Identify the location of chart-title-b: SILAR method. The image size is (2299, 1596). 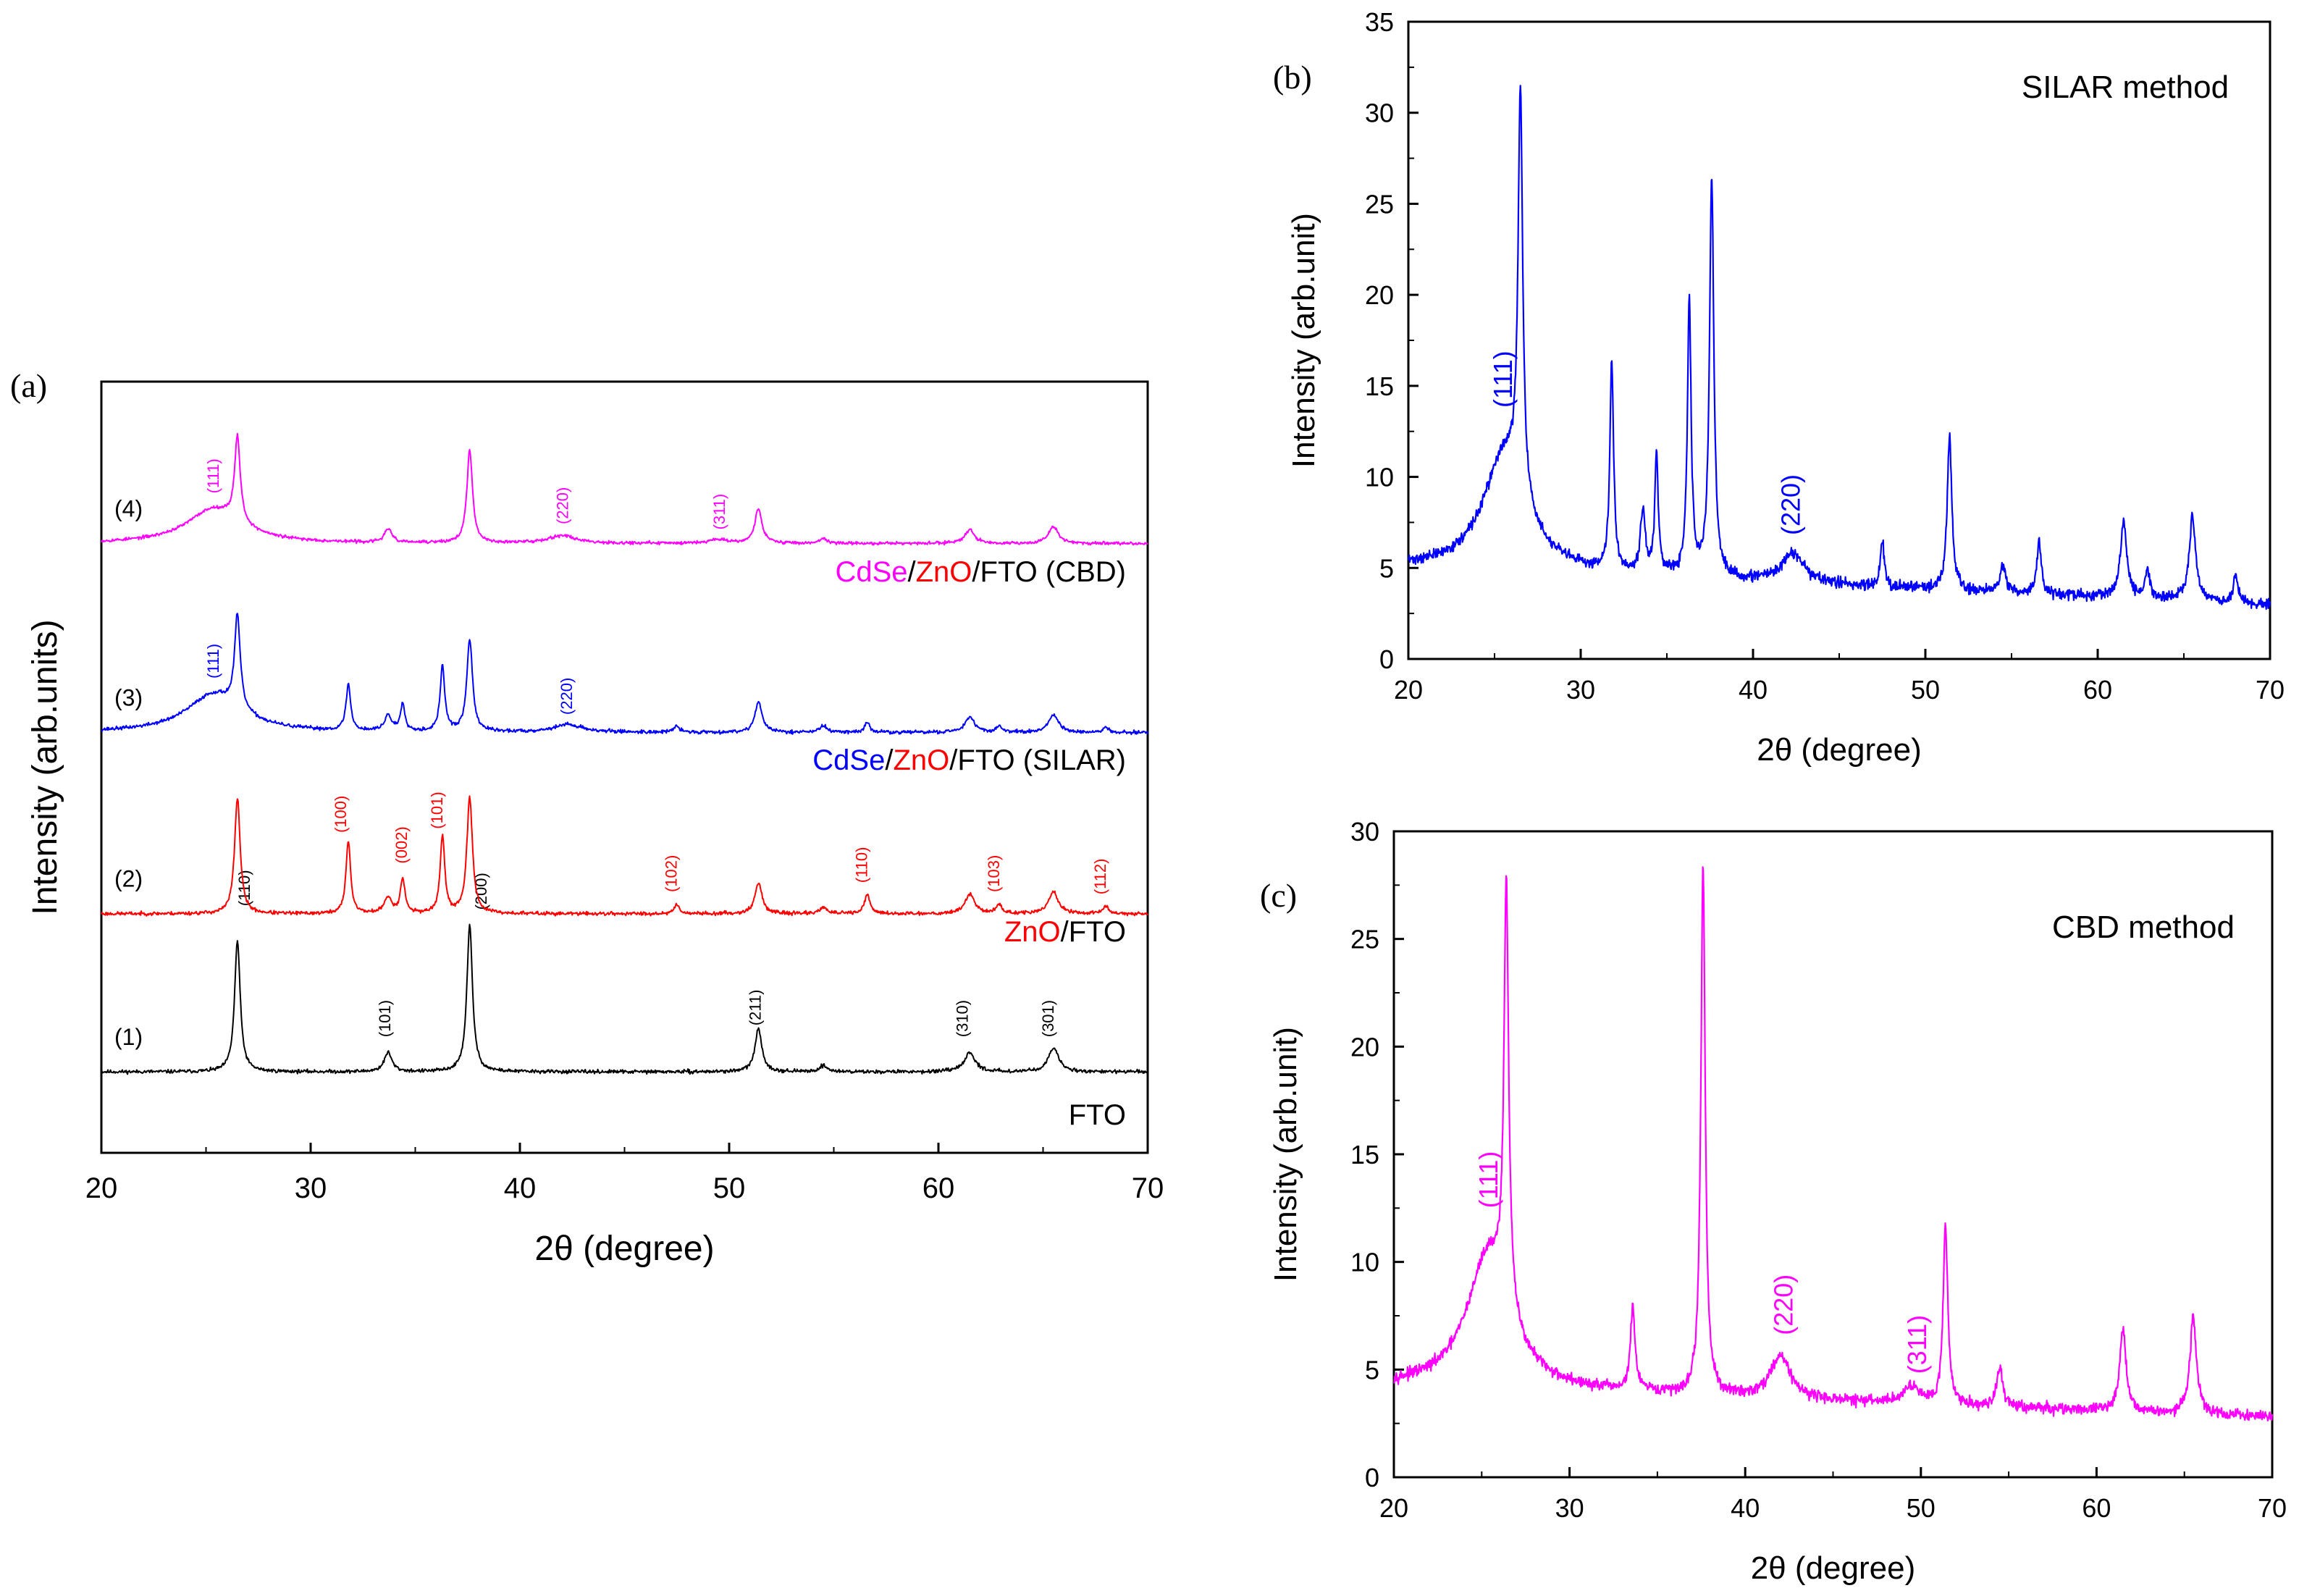
(2125, 87).